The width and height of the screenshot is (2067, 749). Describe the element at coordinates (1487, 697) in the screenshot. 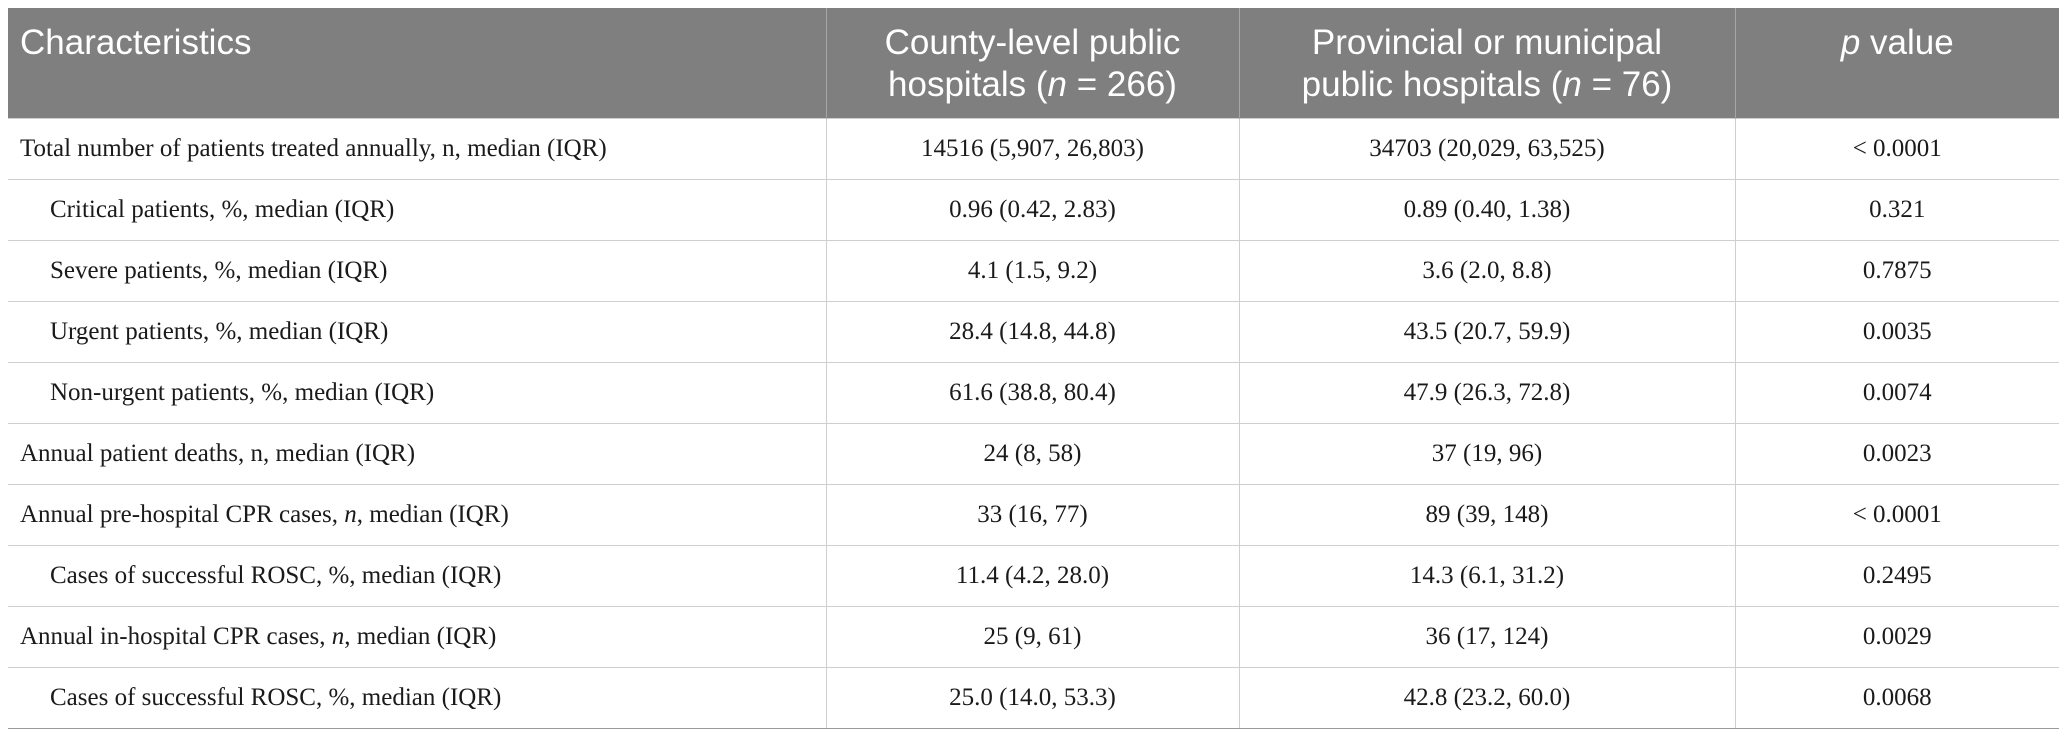

I see `provincial-value: 42.8 (23.2, 60.0)` at that location.